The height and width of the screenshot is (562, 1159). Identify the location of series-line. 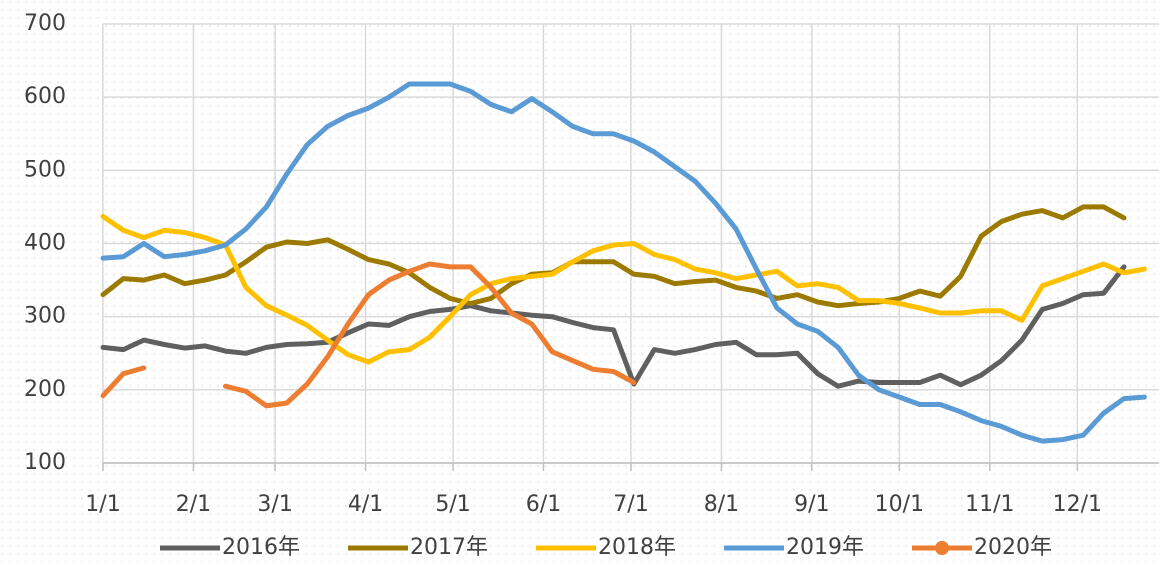
(368, 335).